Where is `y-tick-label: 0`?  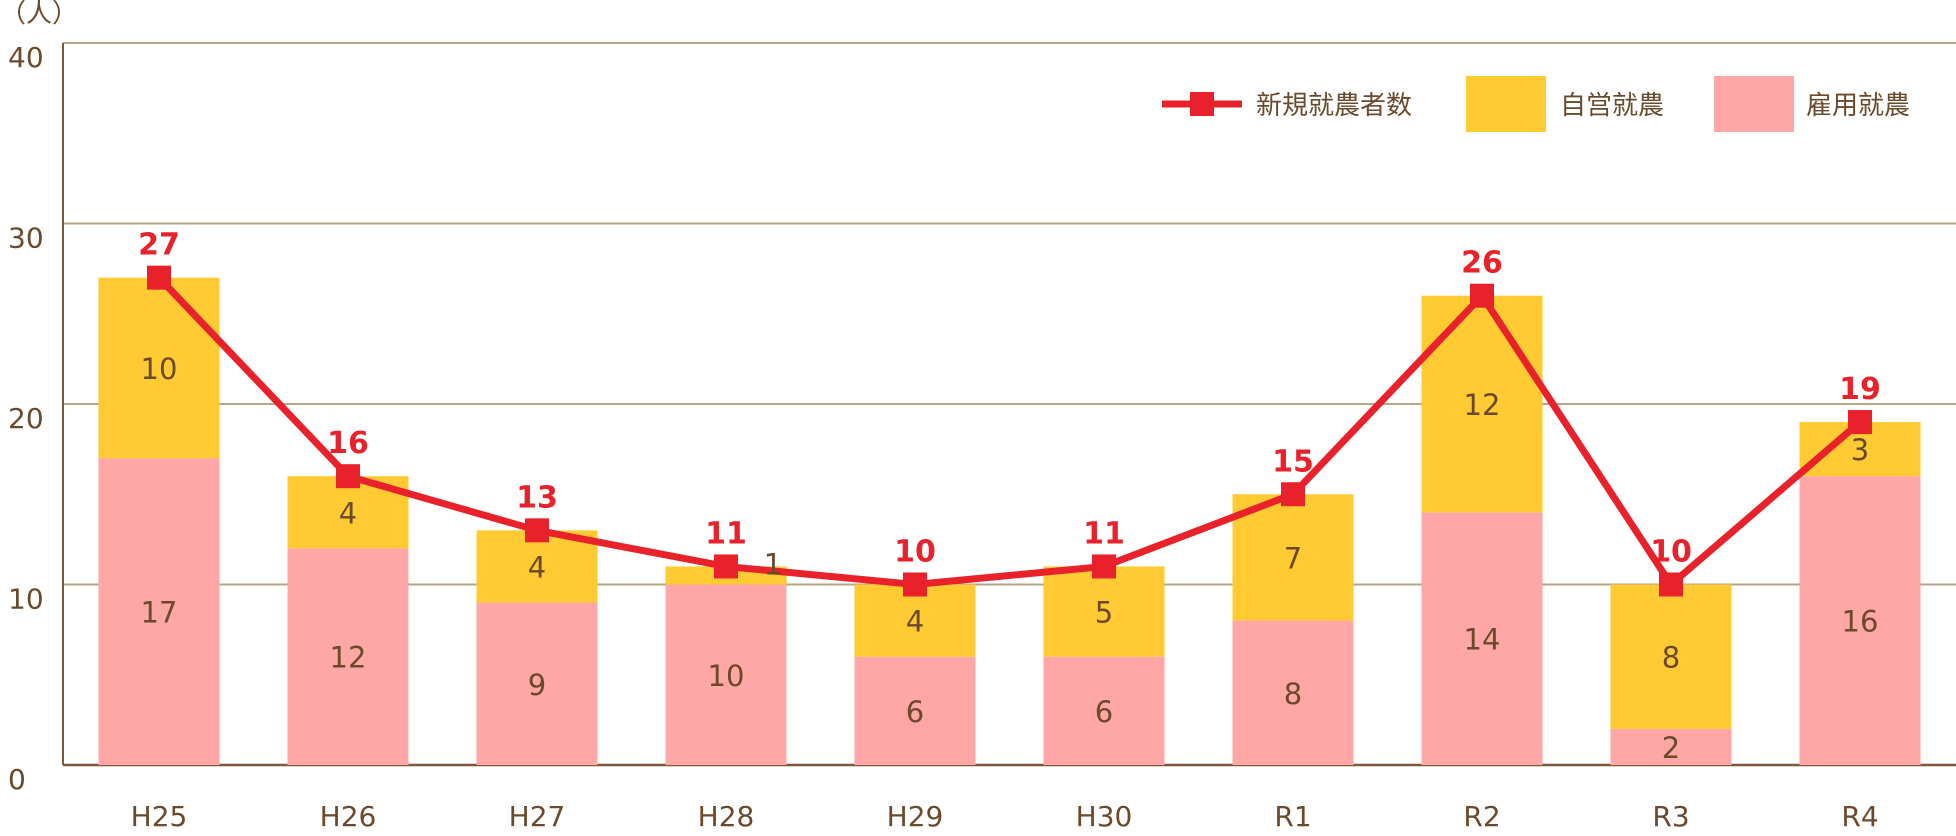
y-tick-label: 0 is located at coordinates (17, 779).